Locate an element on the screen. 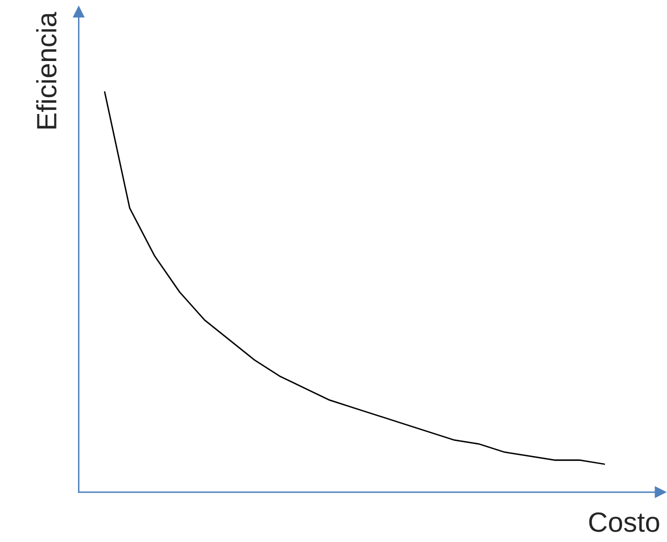 The height and width of the screenshot is (542, 667). x-axis-title: Costo is located at coordinates (624, 522).